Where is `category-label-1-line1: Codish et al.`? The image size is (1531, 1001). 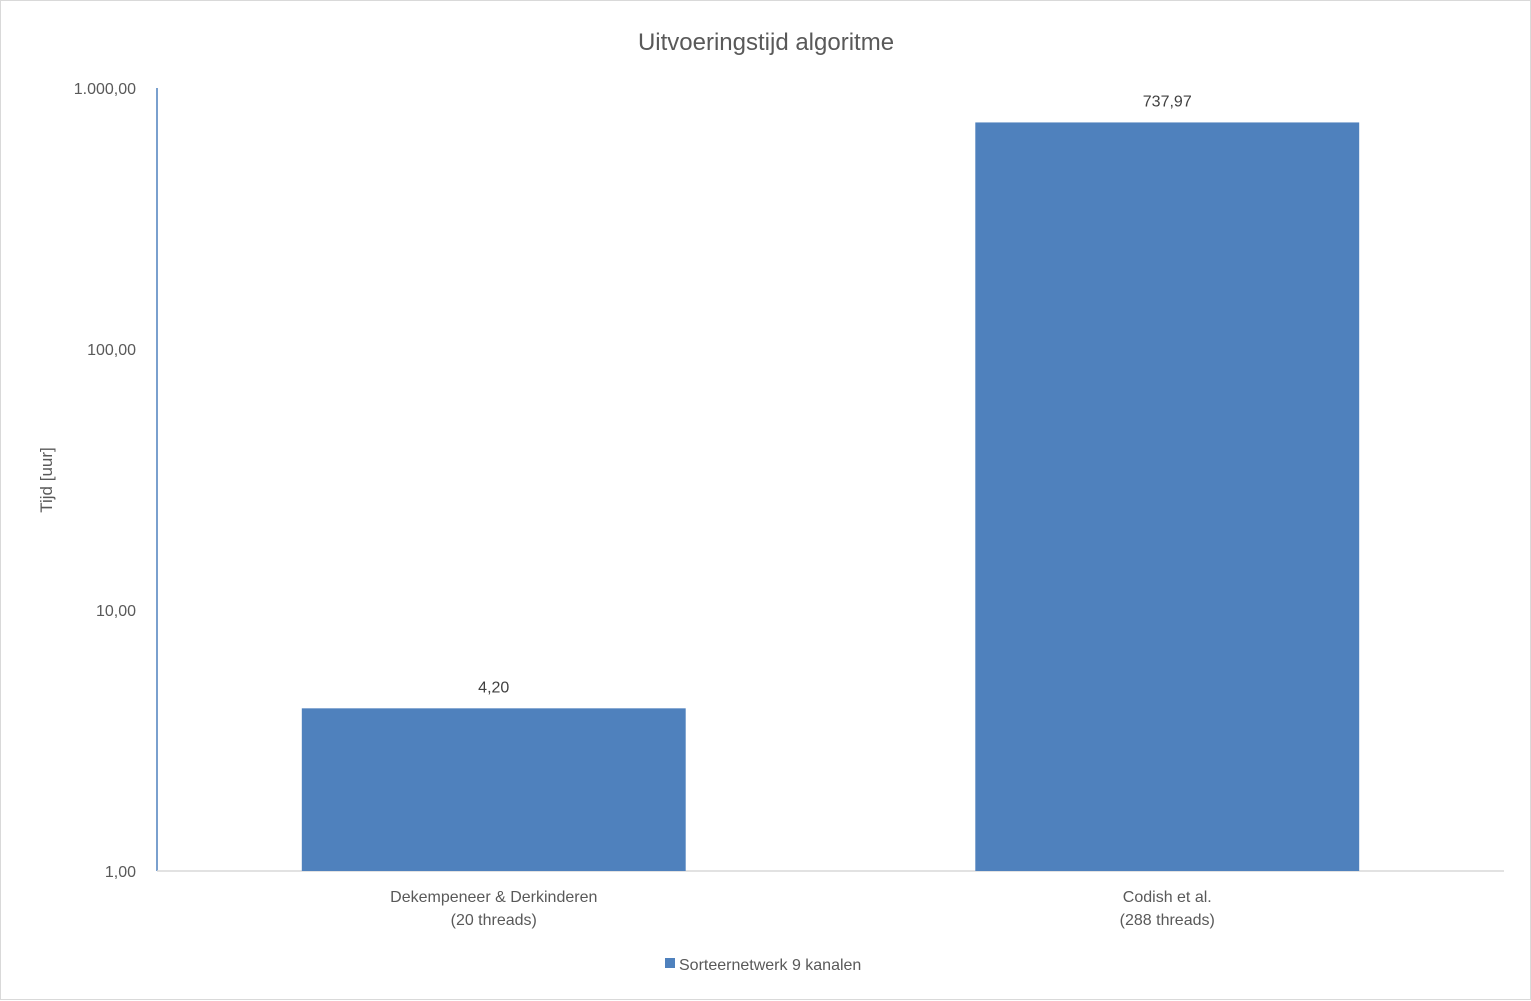 category-label-1-line1: Codish et al. is located at coordinates (1167, 897).